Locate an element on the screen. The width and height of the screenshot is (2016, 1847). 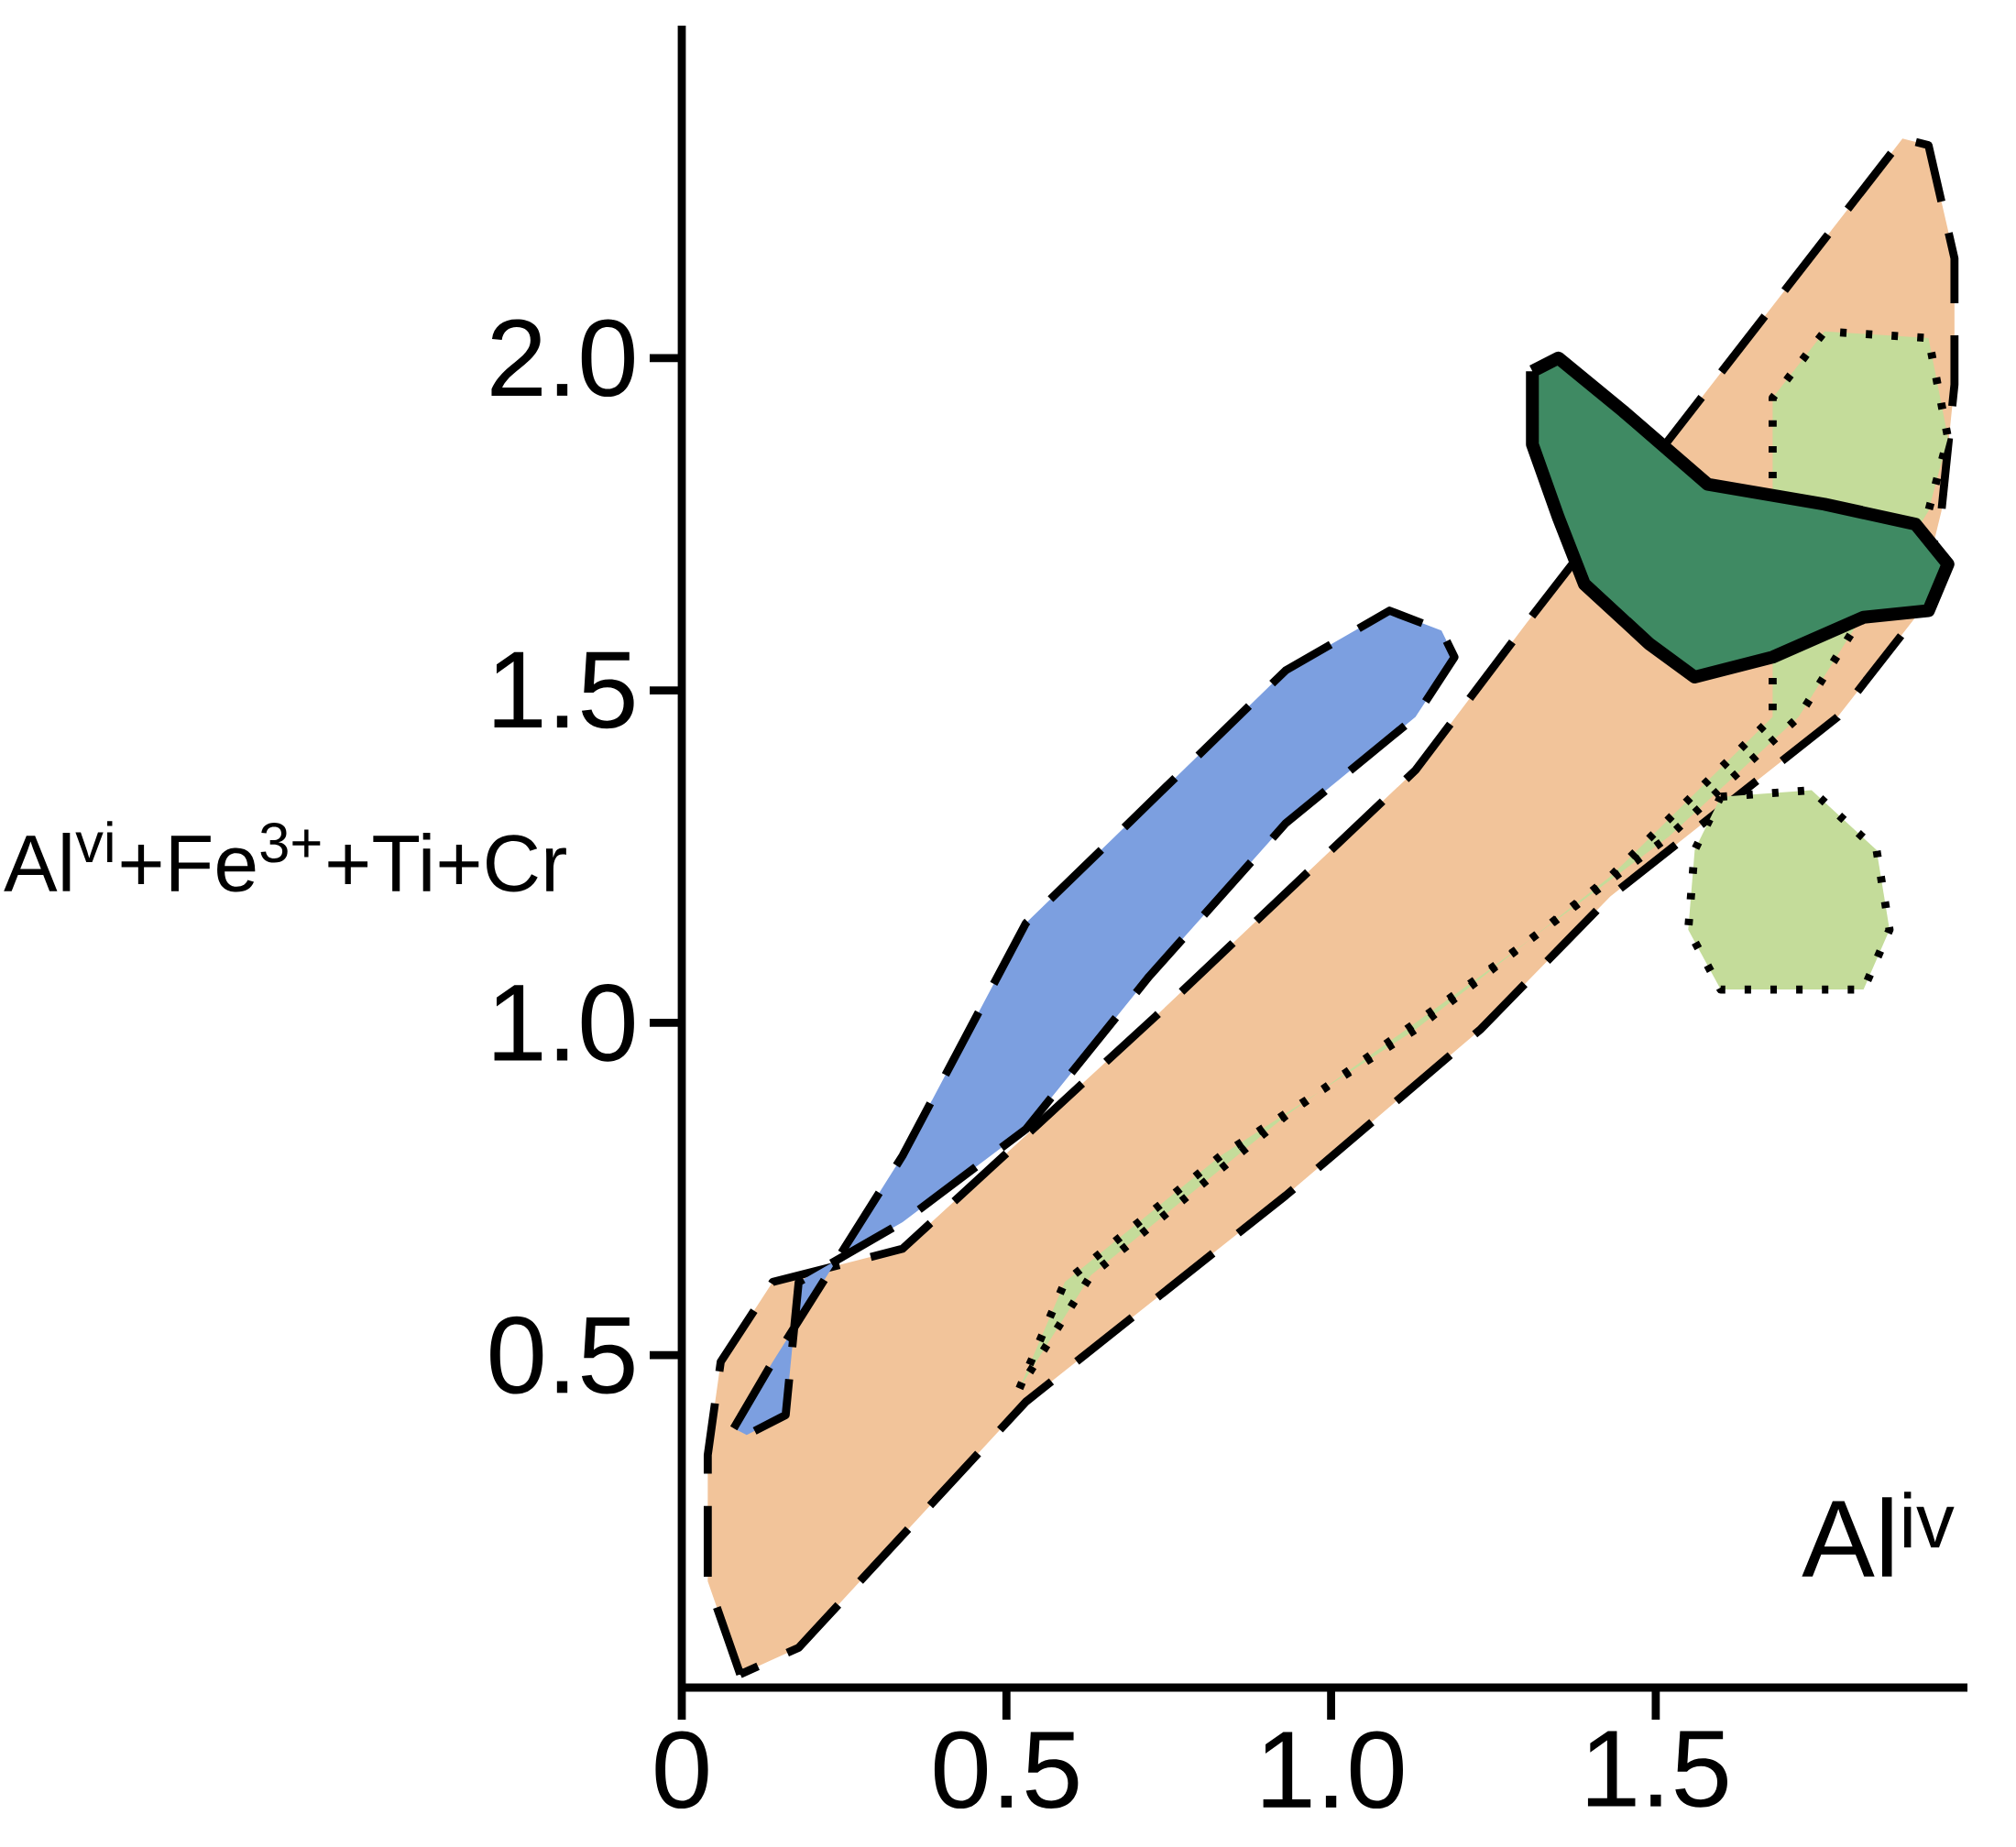
x-tick-label: 0 is located at coordinates (681, 1770).